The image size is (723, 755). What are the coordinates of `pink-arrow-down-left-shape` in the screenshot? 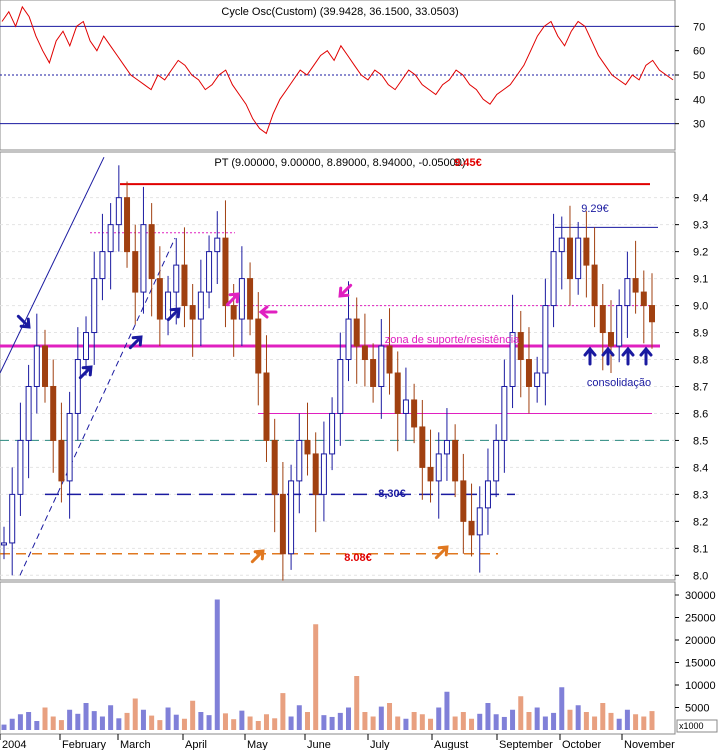 It's located at (345, 290).